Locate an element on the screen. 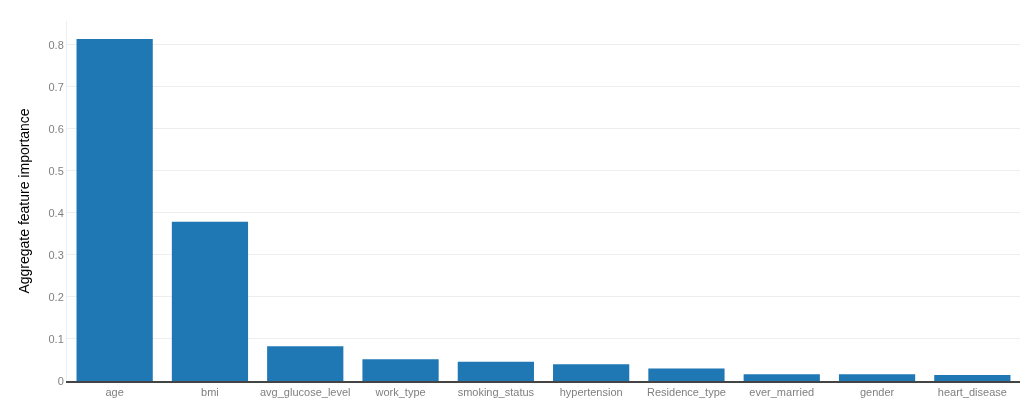  y-tick-label: 0.5 is located at coordinates (56, 170).